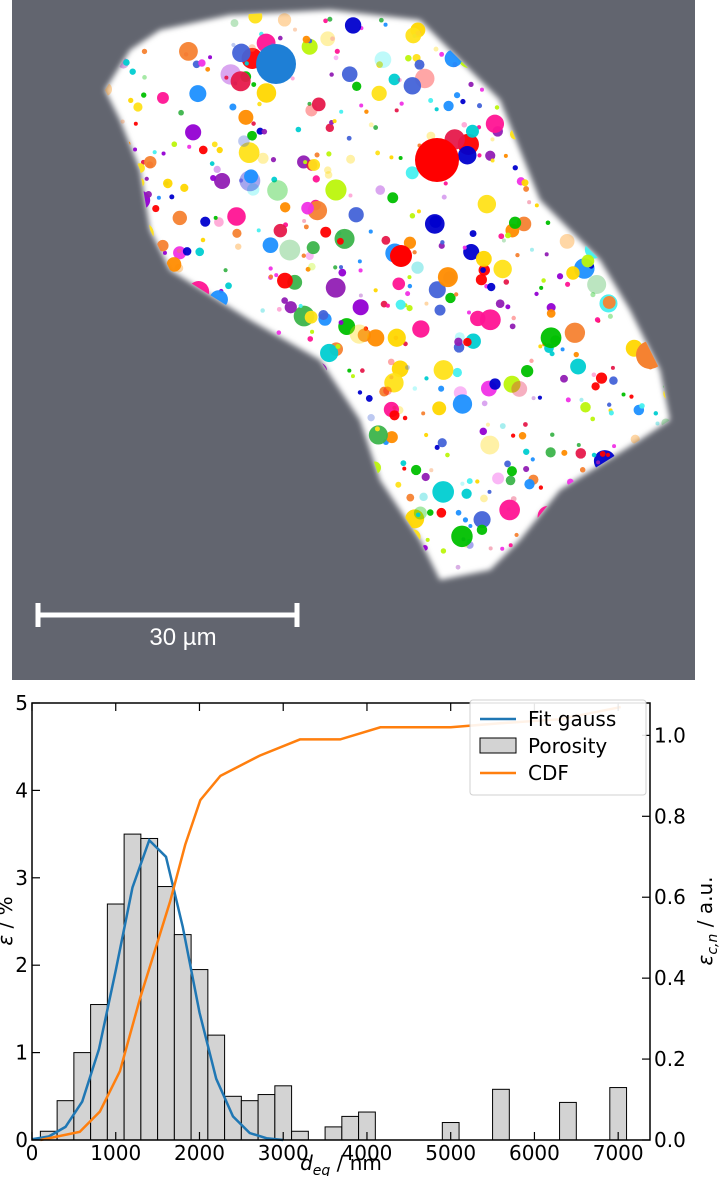  Describe the element at coordinates (32, 1153) in the screenshot. I see `x-tick-label: 0` at that location.